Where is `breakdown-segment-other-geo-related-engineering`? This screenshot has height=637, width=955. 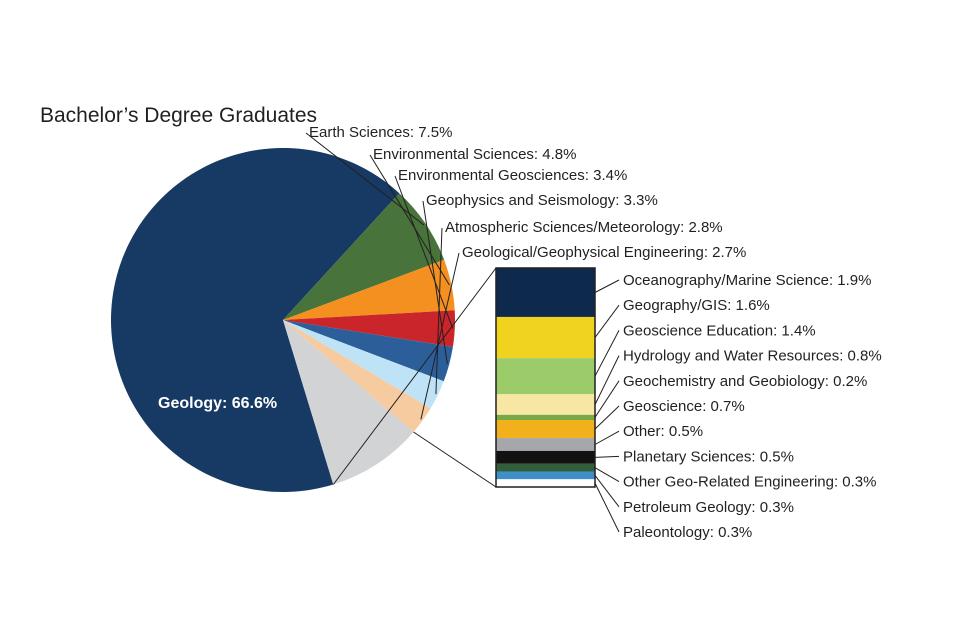 breakdown-segment-other-geo-related-engineering is located at coordinates (545, 467).